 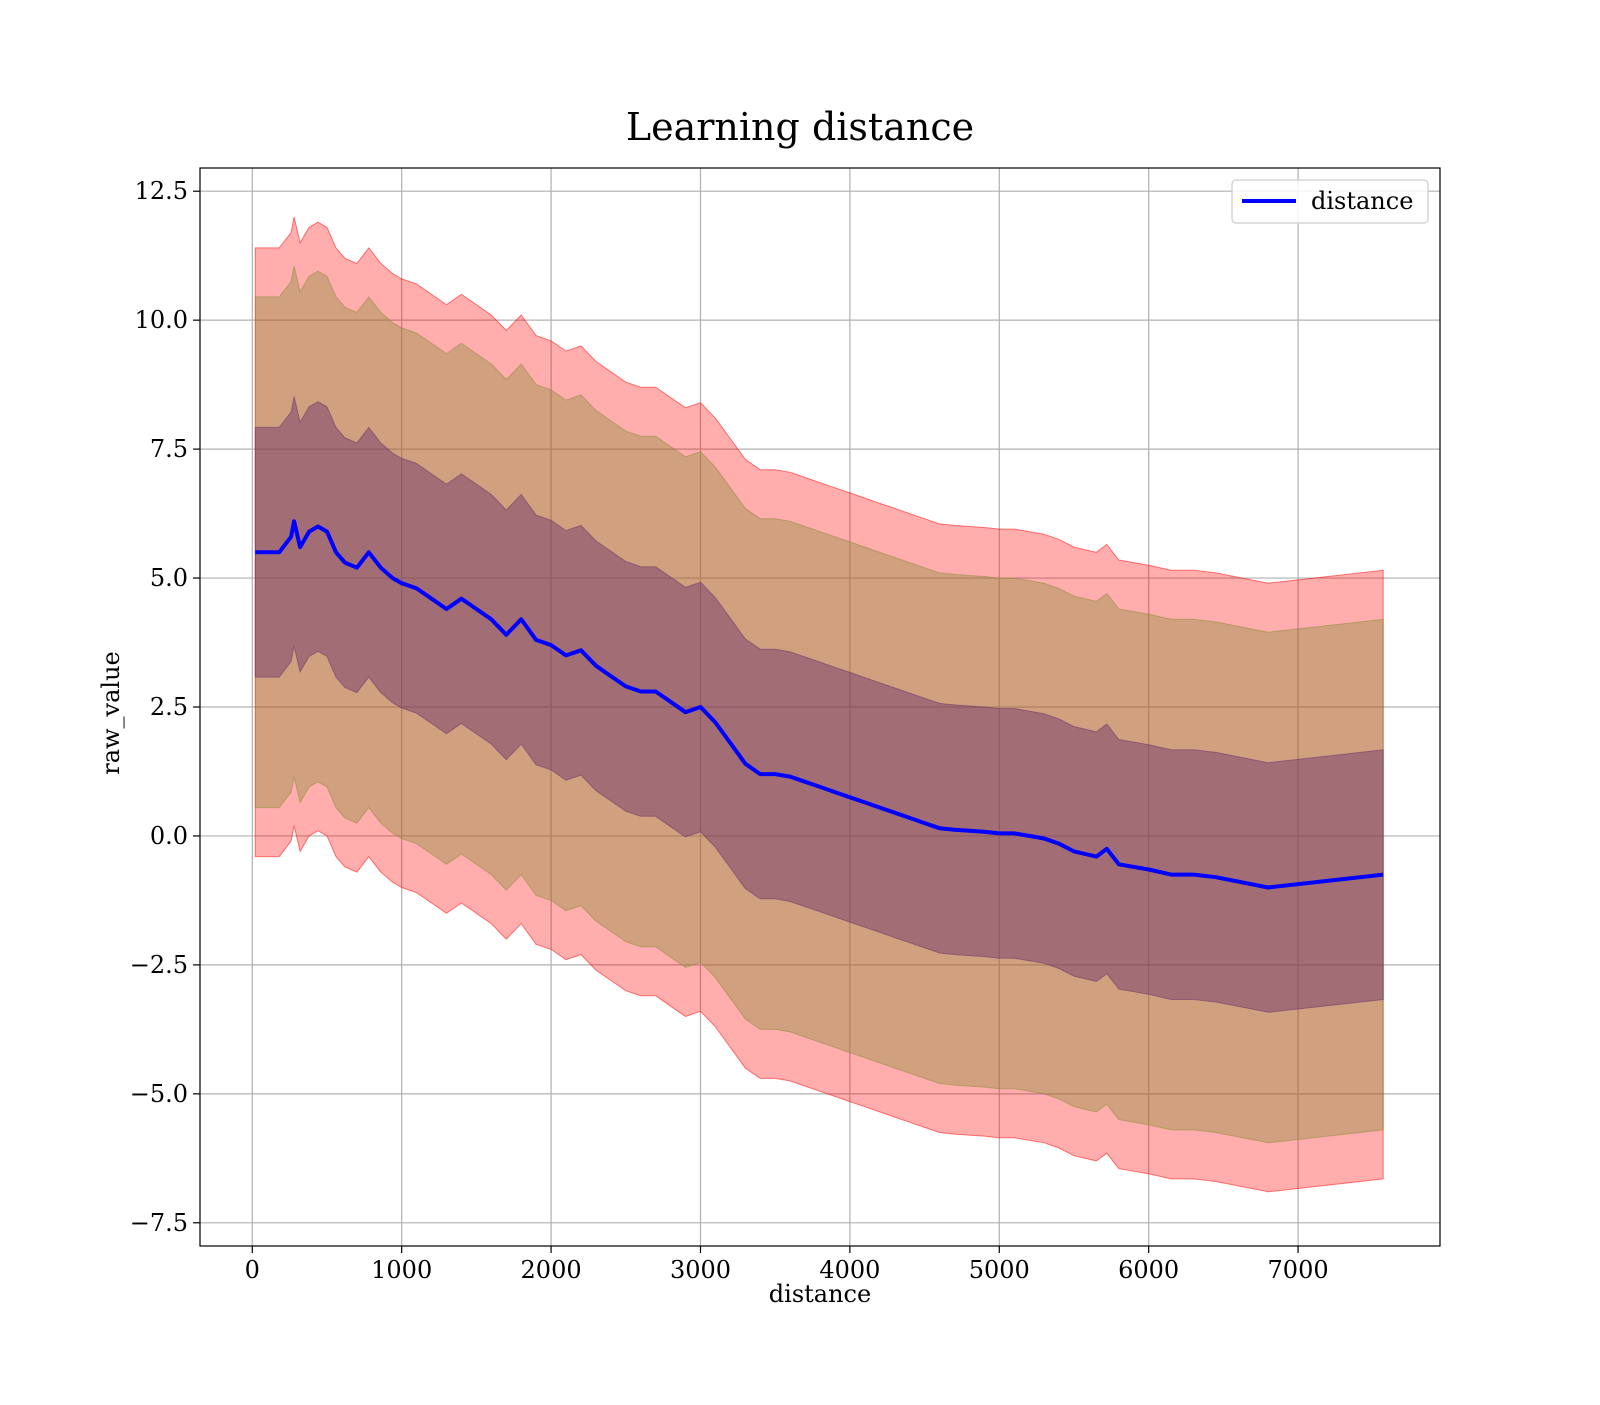 I want to click on x-tick-label-6: 6000, so click(x=1148, y=1270).